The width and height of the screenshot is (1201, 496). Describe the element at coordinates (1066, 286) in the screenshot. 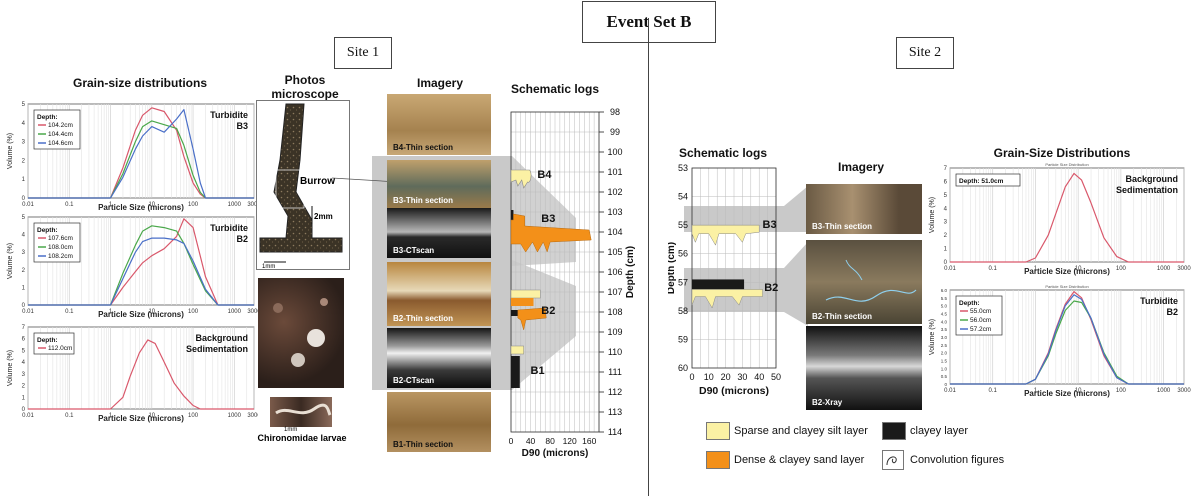

I see `chart-subtitle: Particle Size Distribution` at that location.